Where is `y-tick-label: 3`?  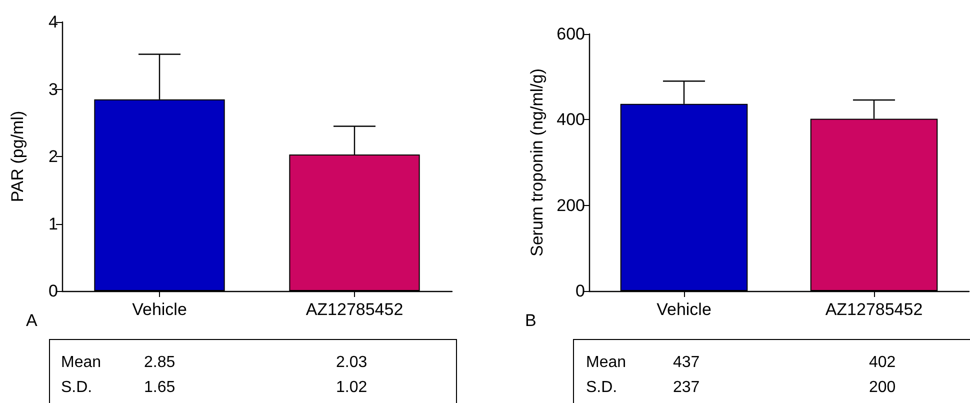
y-tick-label: 3 is located at coordinates (53, 89).